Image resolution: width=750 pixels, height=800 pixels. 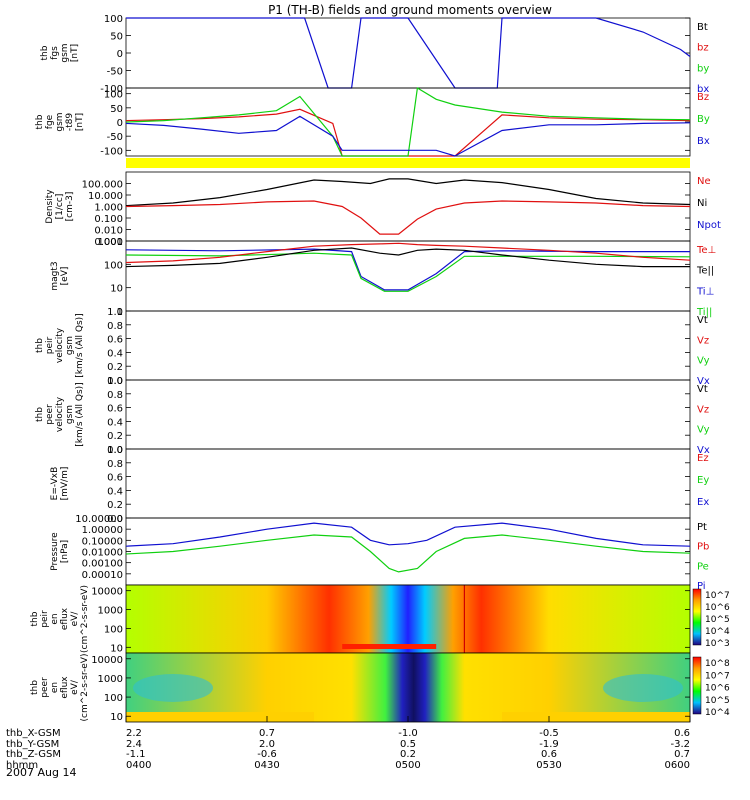 I want to click on legend-Ez: Ez, so click(x=703, y=458).